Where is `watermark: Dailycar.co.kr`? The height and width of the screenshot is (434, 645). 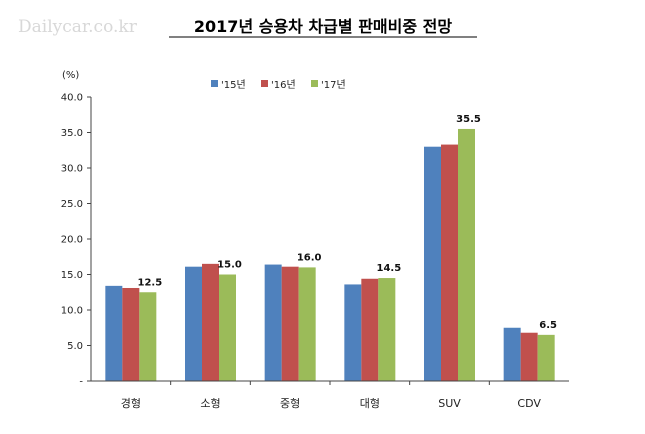 watermark: Dailycar.co.kr is located at coordinates (78, 27).